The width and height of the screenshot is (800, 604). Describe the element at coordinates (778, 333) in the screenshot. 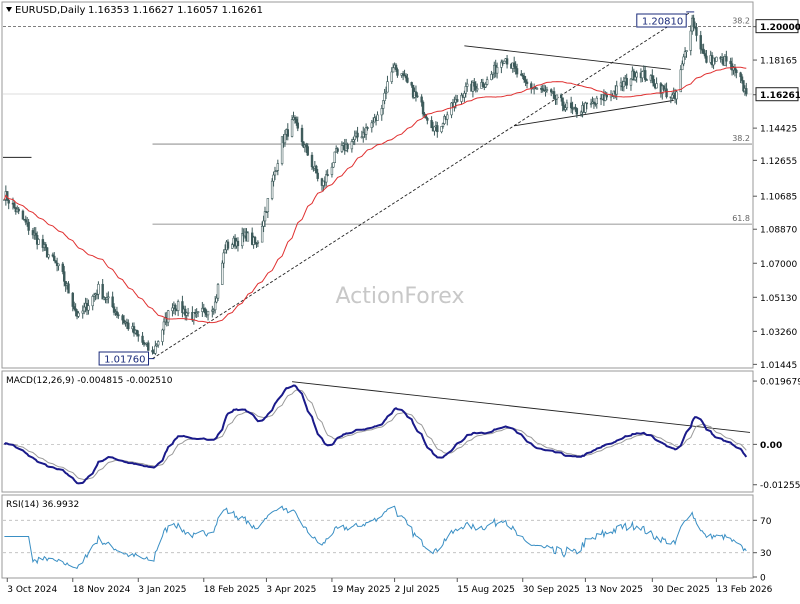

I see `price-tick-label: 1.03260` at that location.